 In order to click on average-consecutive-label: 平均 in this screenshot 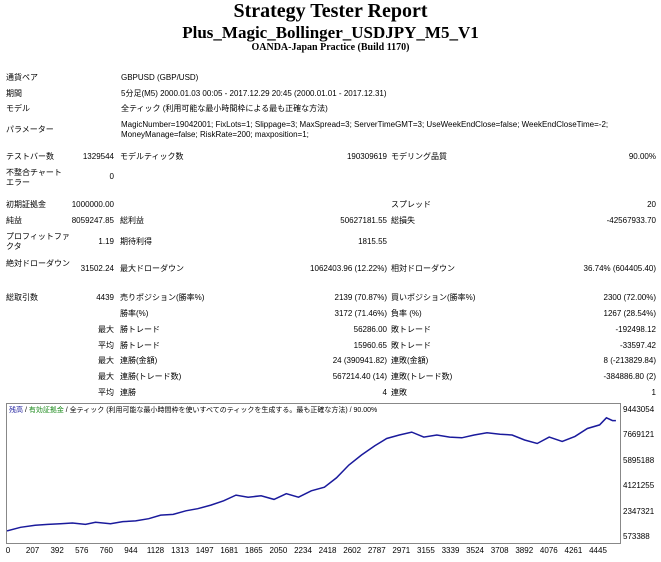, I will do `click(106, 392)`.